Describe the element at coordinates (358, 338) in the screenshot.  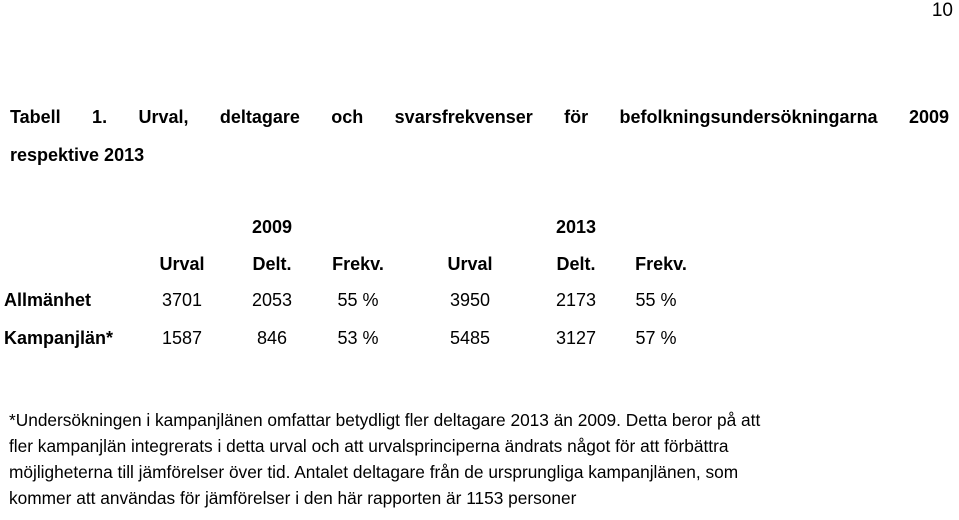
I see `table-cell: 53 %` at that location.